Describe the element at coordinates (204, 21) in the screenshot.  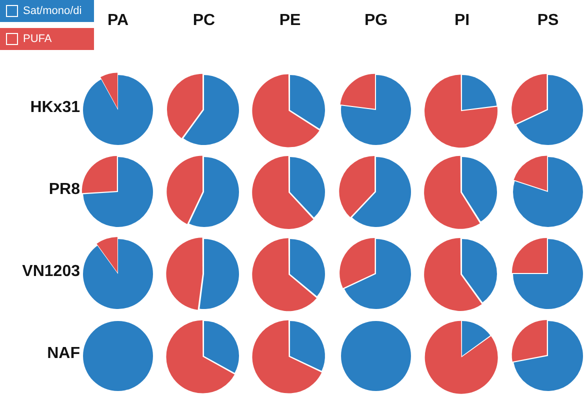
I see `chart-title: PC` at that location.